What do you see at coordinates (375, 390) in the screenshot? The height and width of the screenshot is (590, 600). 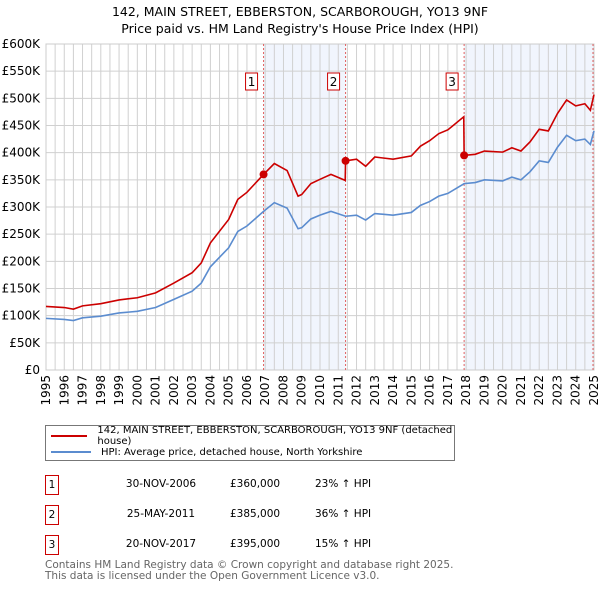 I see `x-tick-label: 2013` at bounding box center [375, 390].